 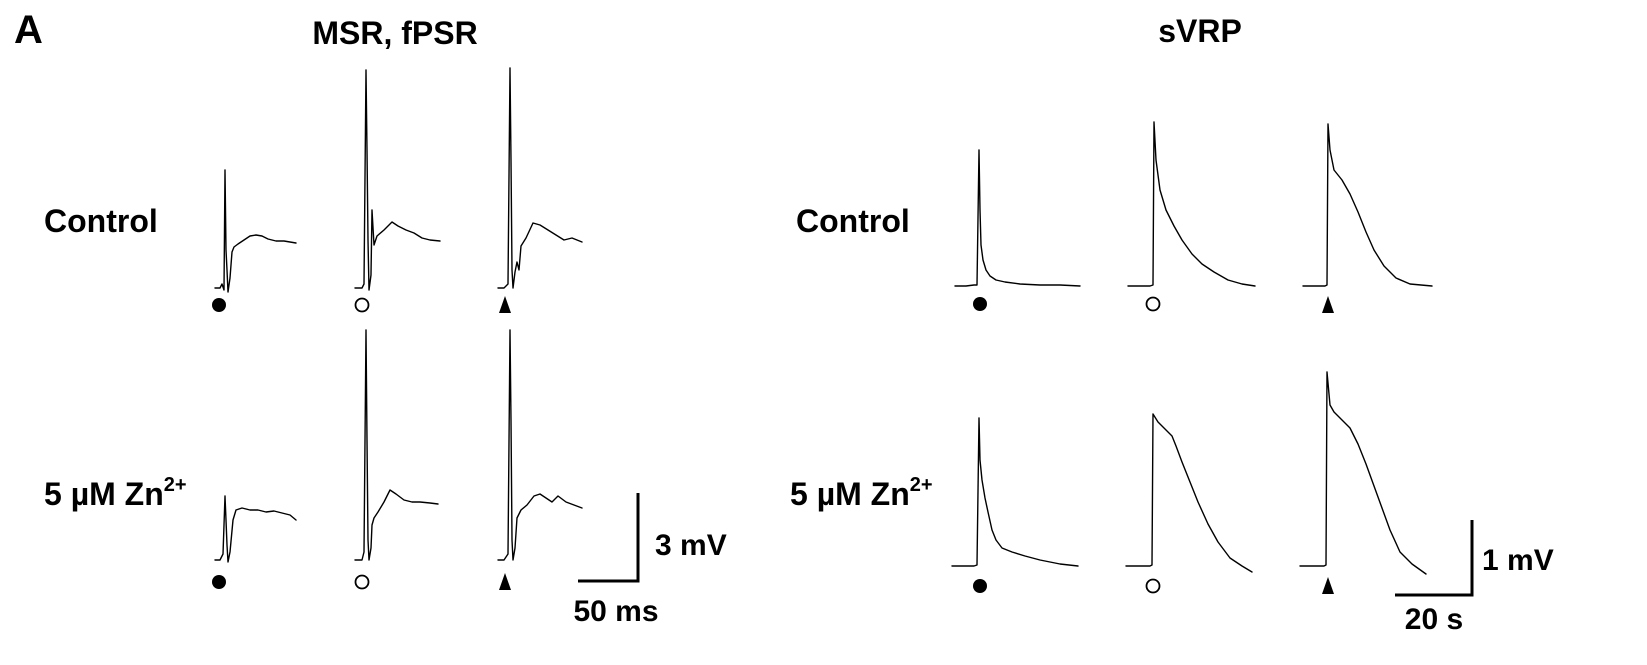 I want to click on row-label-zn-left-text: 5 µM Zn, so click(x=104, y=494).